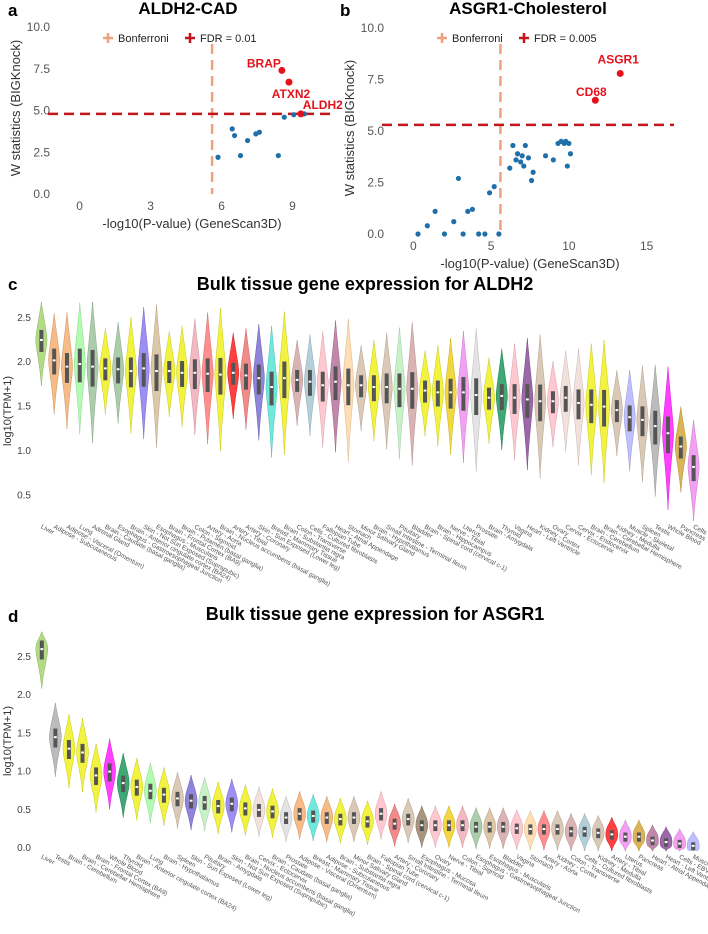 Image resolution: width=708 pixels, height=934 pixels. What do you see at coordinates (48, 860) in the screenshot?
I see `category-label: Liver` at bounding box center [48, 860].